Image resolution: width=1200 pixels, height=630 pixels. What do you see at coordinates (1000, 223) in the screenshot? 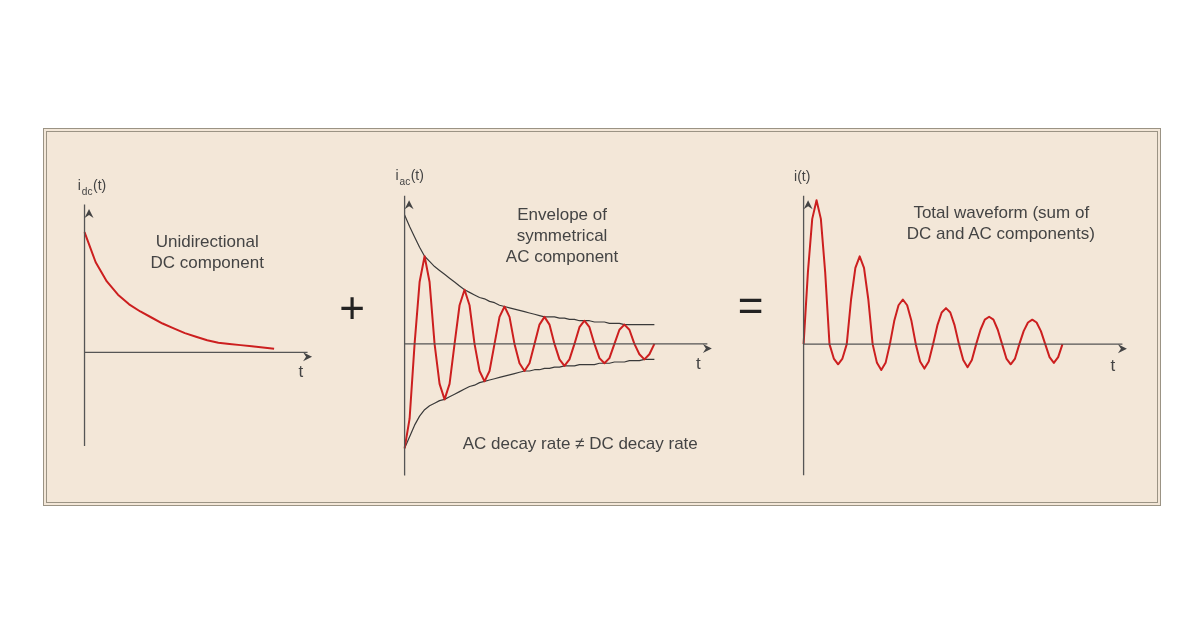
I see `annotation: Total waveform (sum of DC and AC components)` at bounding box center [1000, 223].